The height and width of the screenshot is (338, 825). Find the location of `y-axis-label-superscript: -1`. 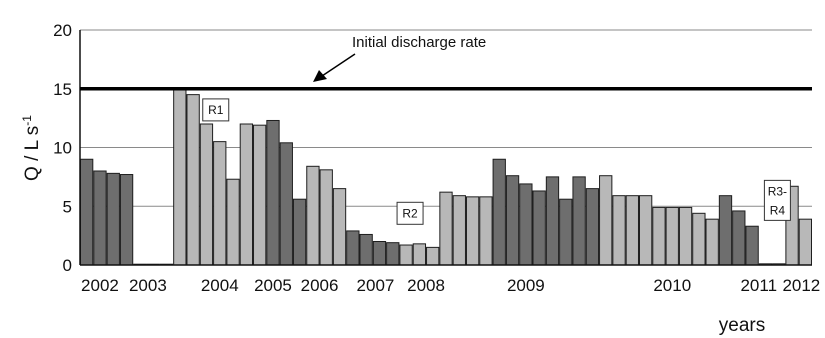

y-axis-label-superscript: -1 is located at coordinates (27, 120).